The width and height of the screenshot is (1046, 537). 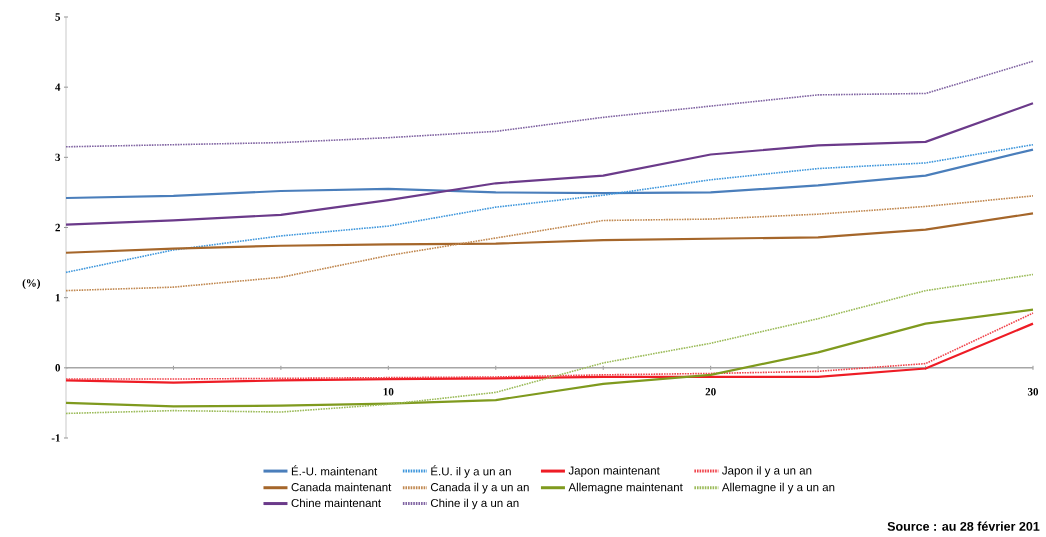 I want to click on y-tick-label: 4, so click(x=58, y=87).